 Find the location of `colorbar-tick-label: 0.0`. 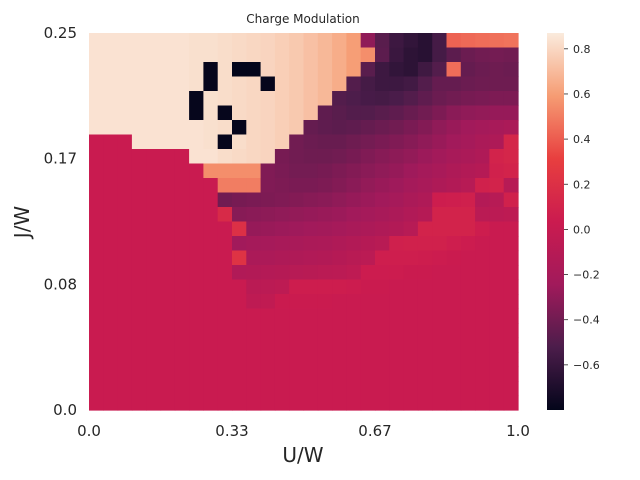

colorbar-tick-label: 0.0 is located at coordinates (582, 229).